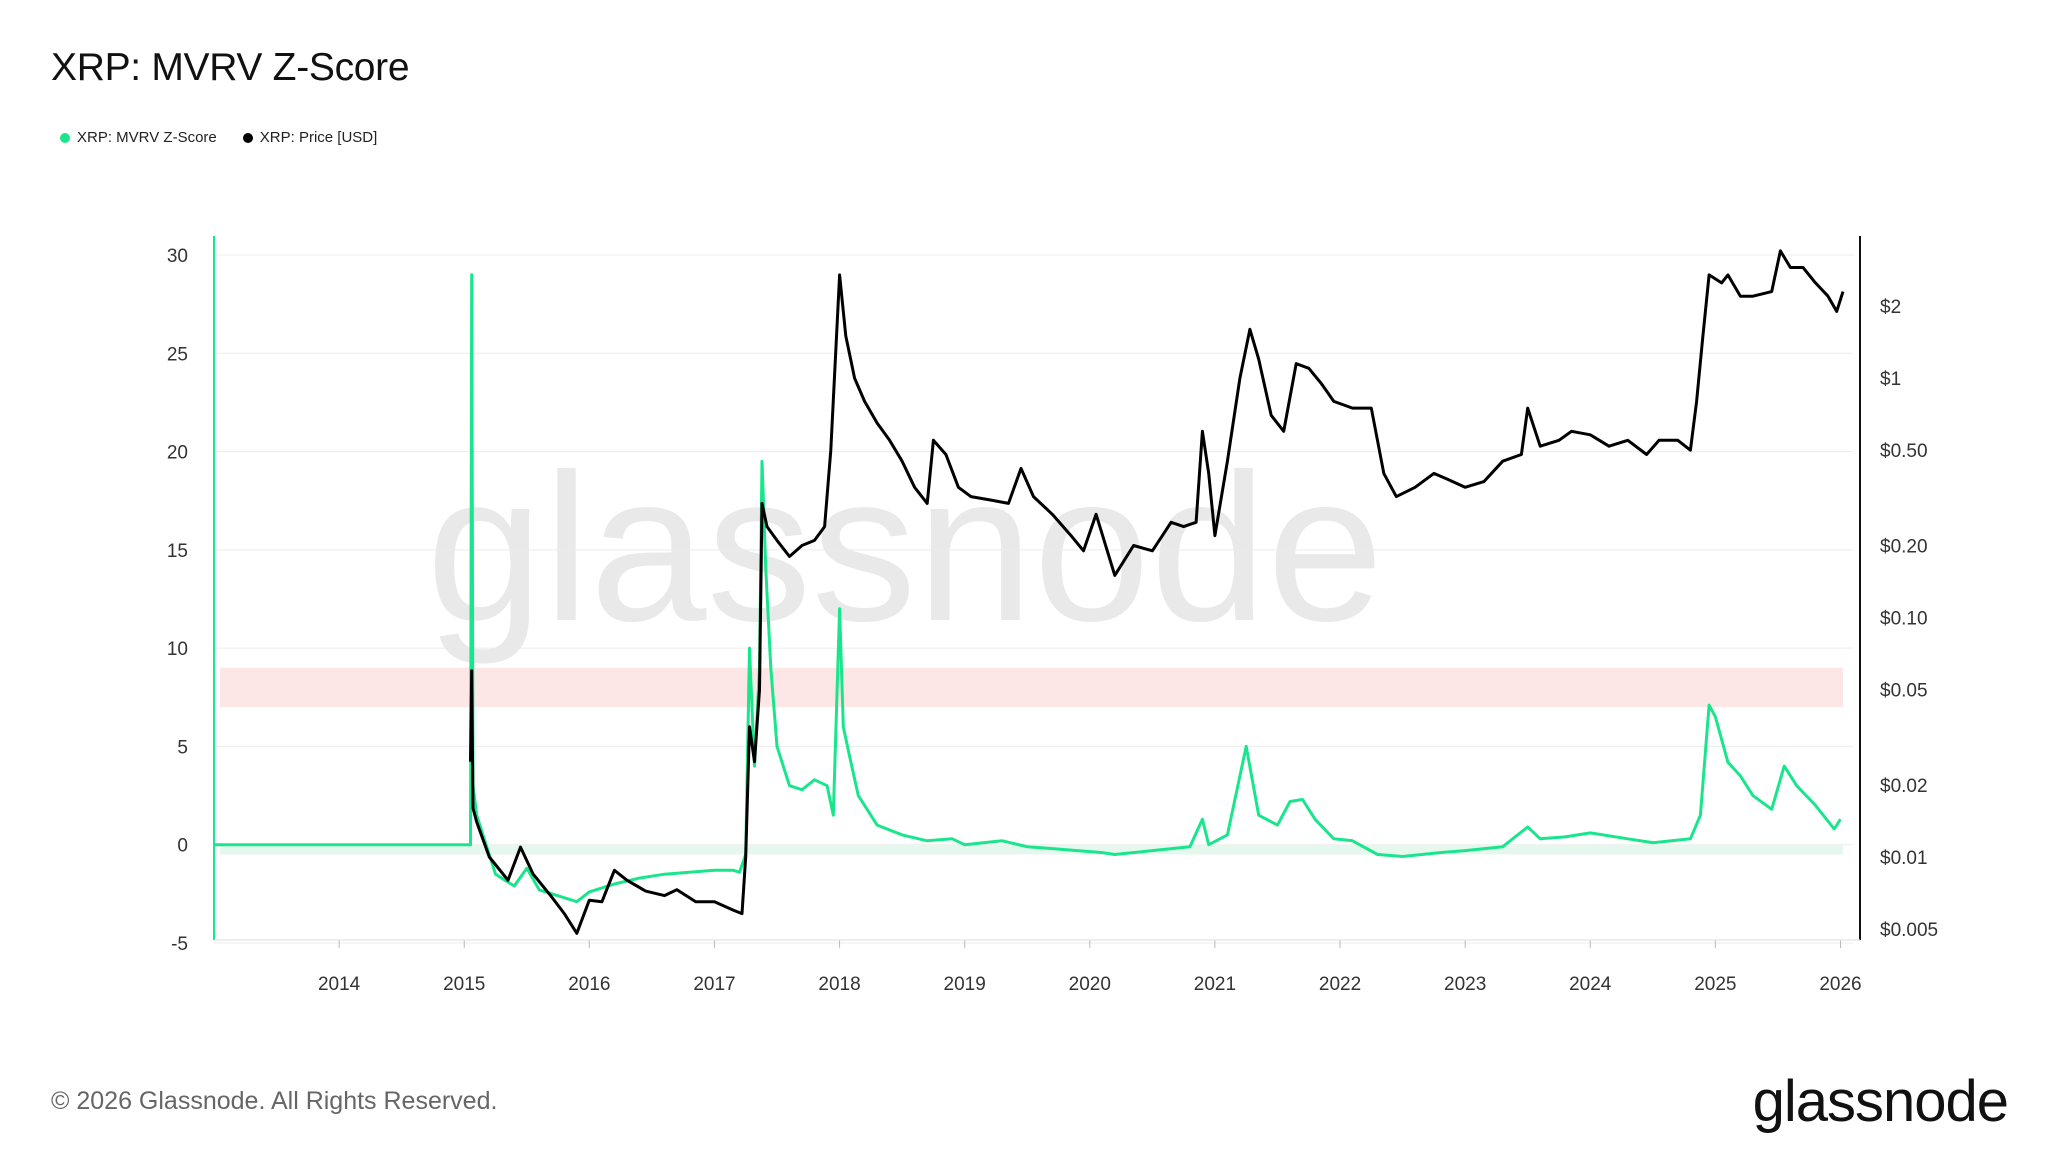  I want to click on y-left-tick-label: 30, so click(177, 256).